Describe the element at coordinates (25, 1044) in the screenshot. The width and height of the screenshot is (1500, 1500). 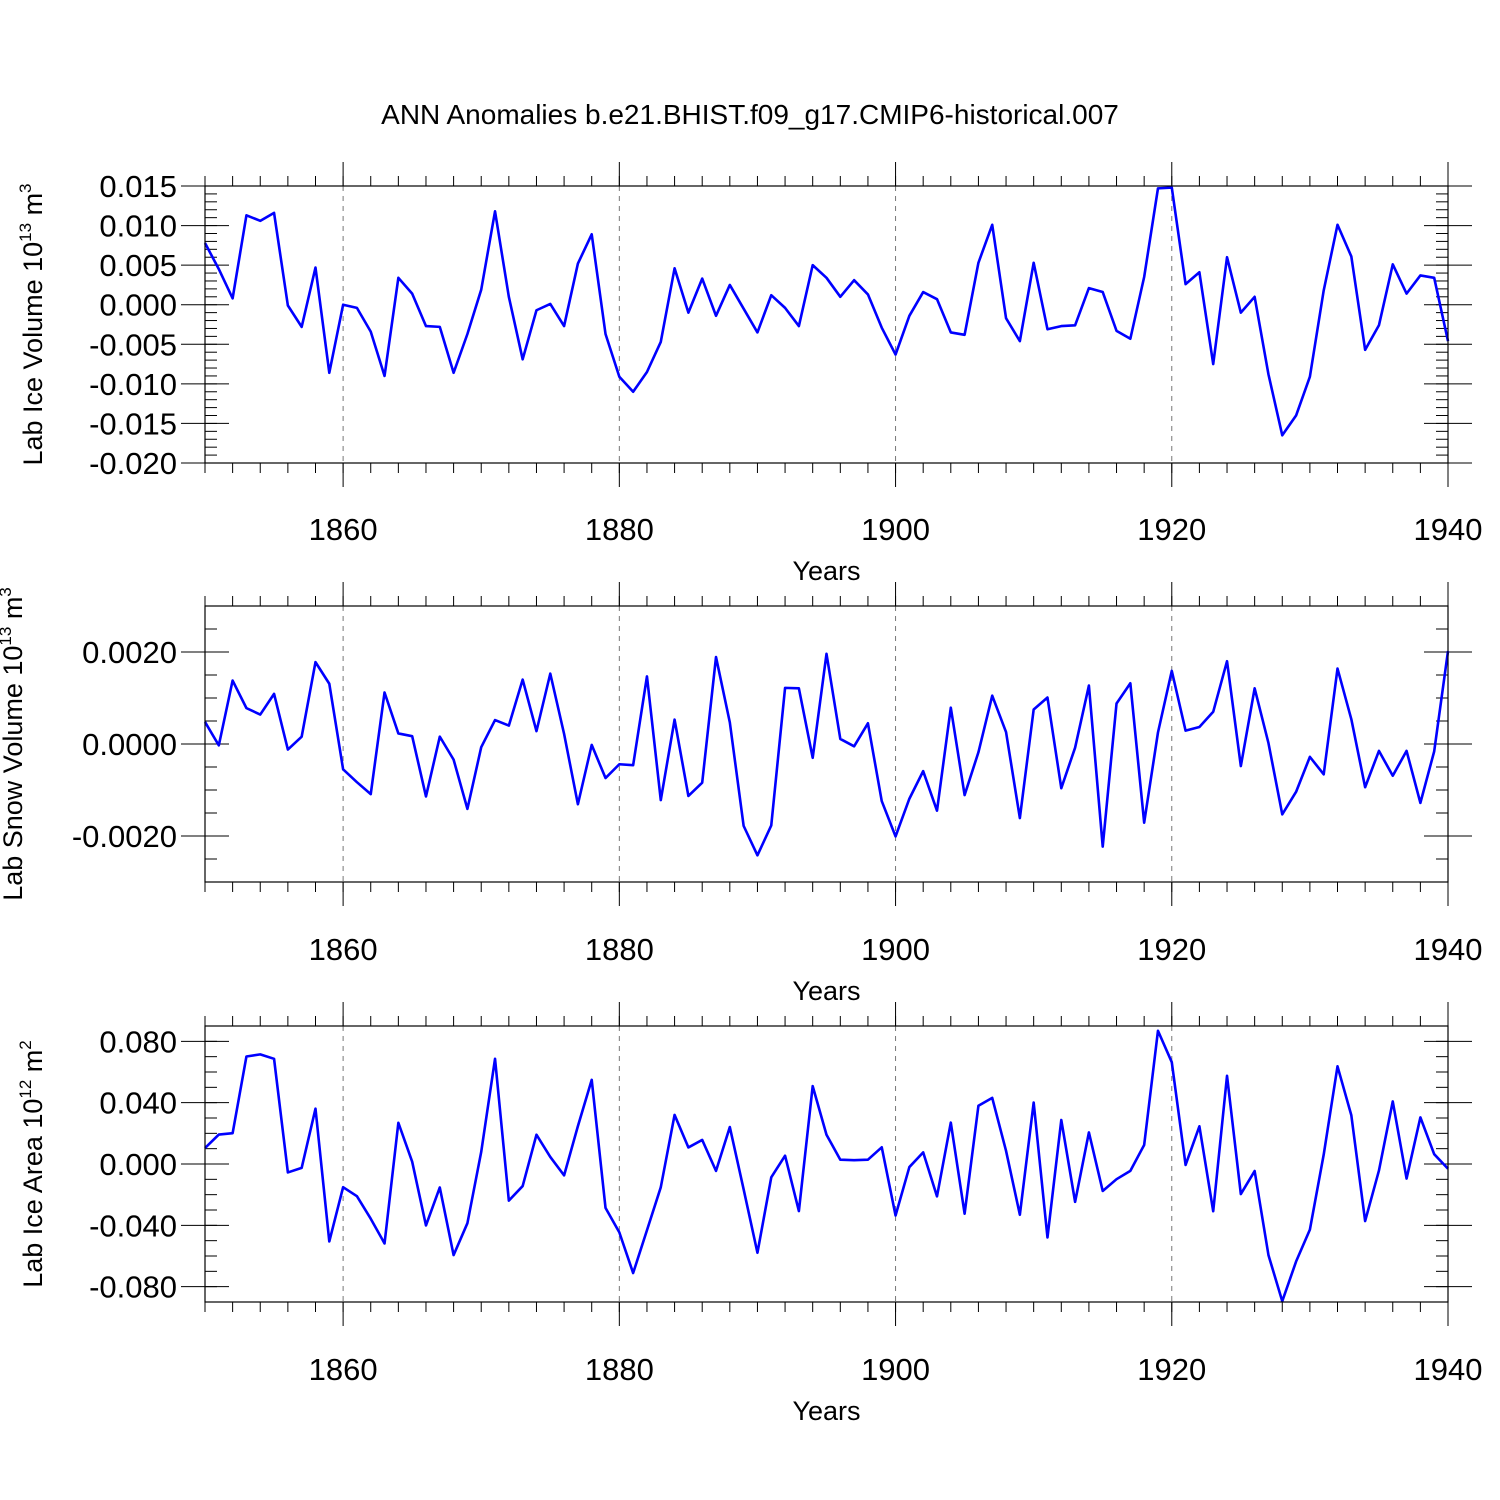
I see `ice-area-y-axis-title-part: 2` at that location.